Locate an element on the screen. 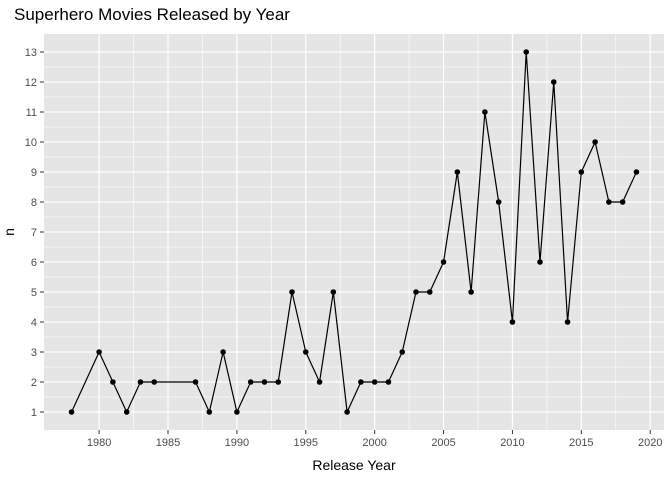 This screenshot has width=672, height=480. y-tick-label: 13 is located at coordinates (31, 53).